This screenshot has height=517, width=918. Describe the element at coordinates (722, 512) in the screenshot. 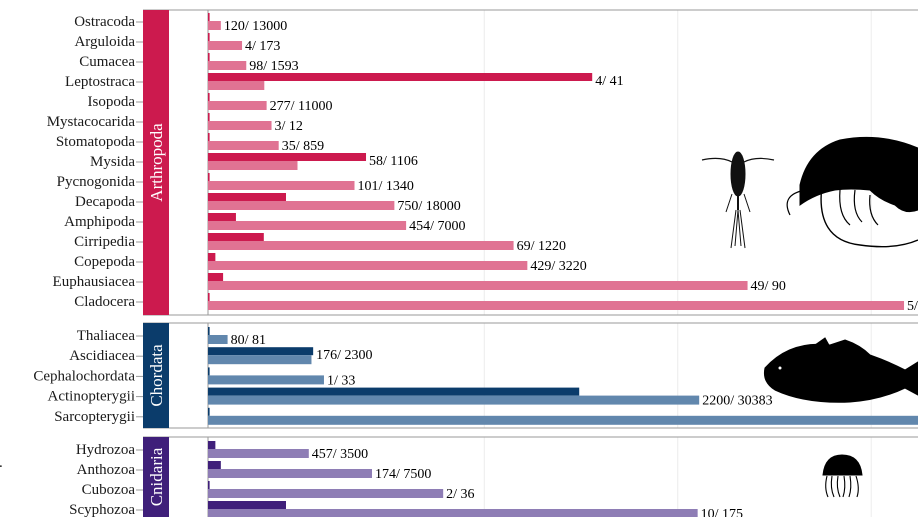

I see `bar-value-label: 10/ 175` at that location.